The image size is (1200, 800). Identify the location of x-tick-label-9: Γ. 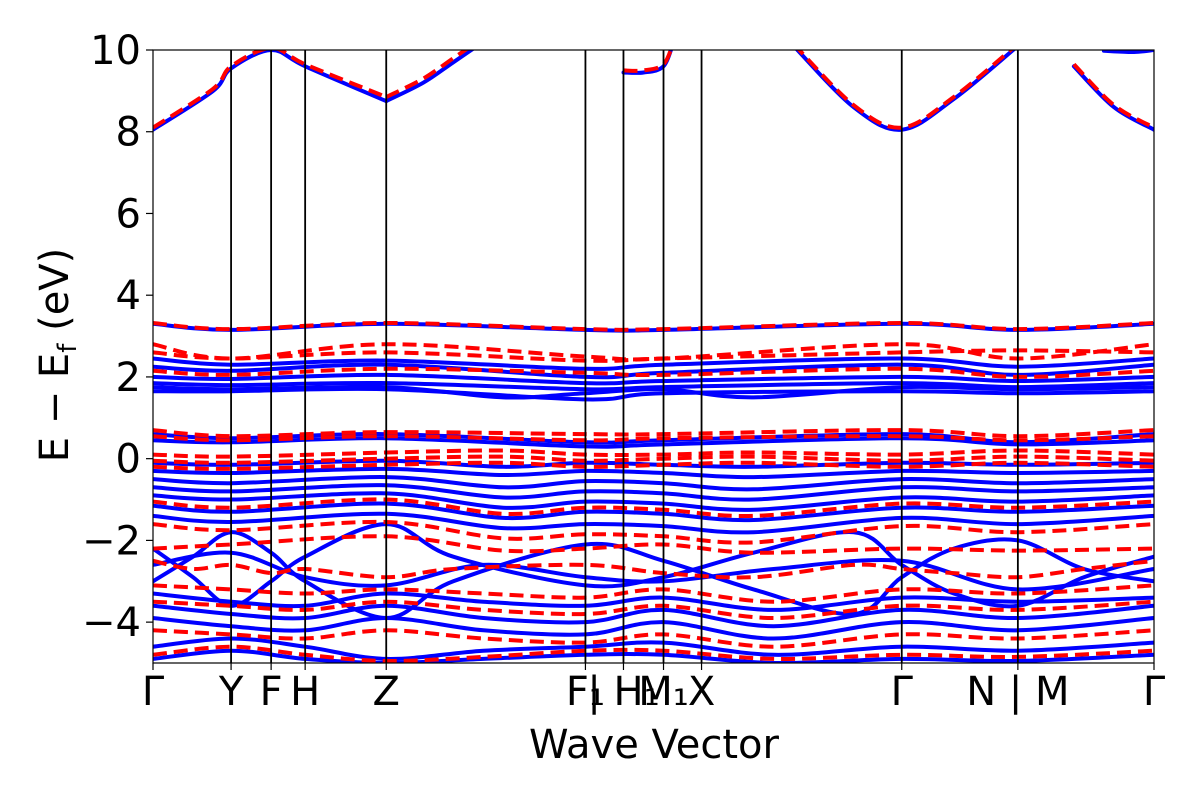
(902, 692).